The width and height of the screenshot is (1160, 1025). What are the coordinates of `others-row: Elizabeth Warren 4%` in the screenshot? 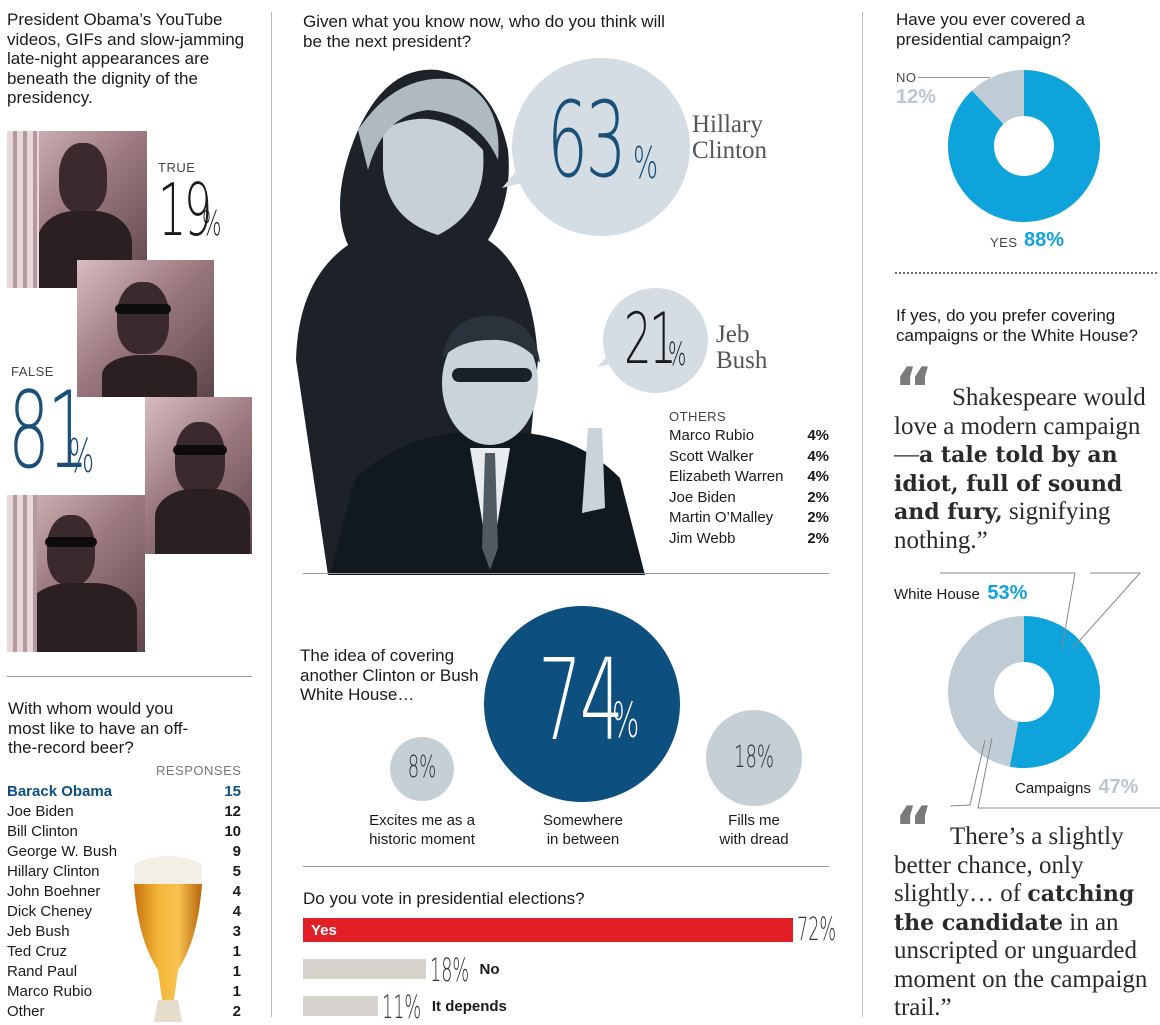 It's located at (749, 477).